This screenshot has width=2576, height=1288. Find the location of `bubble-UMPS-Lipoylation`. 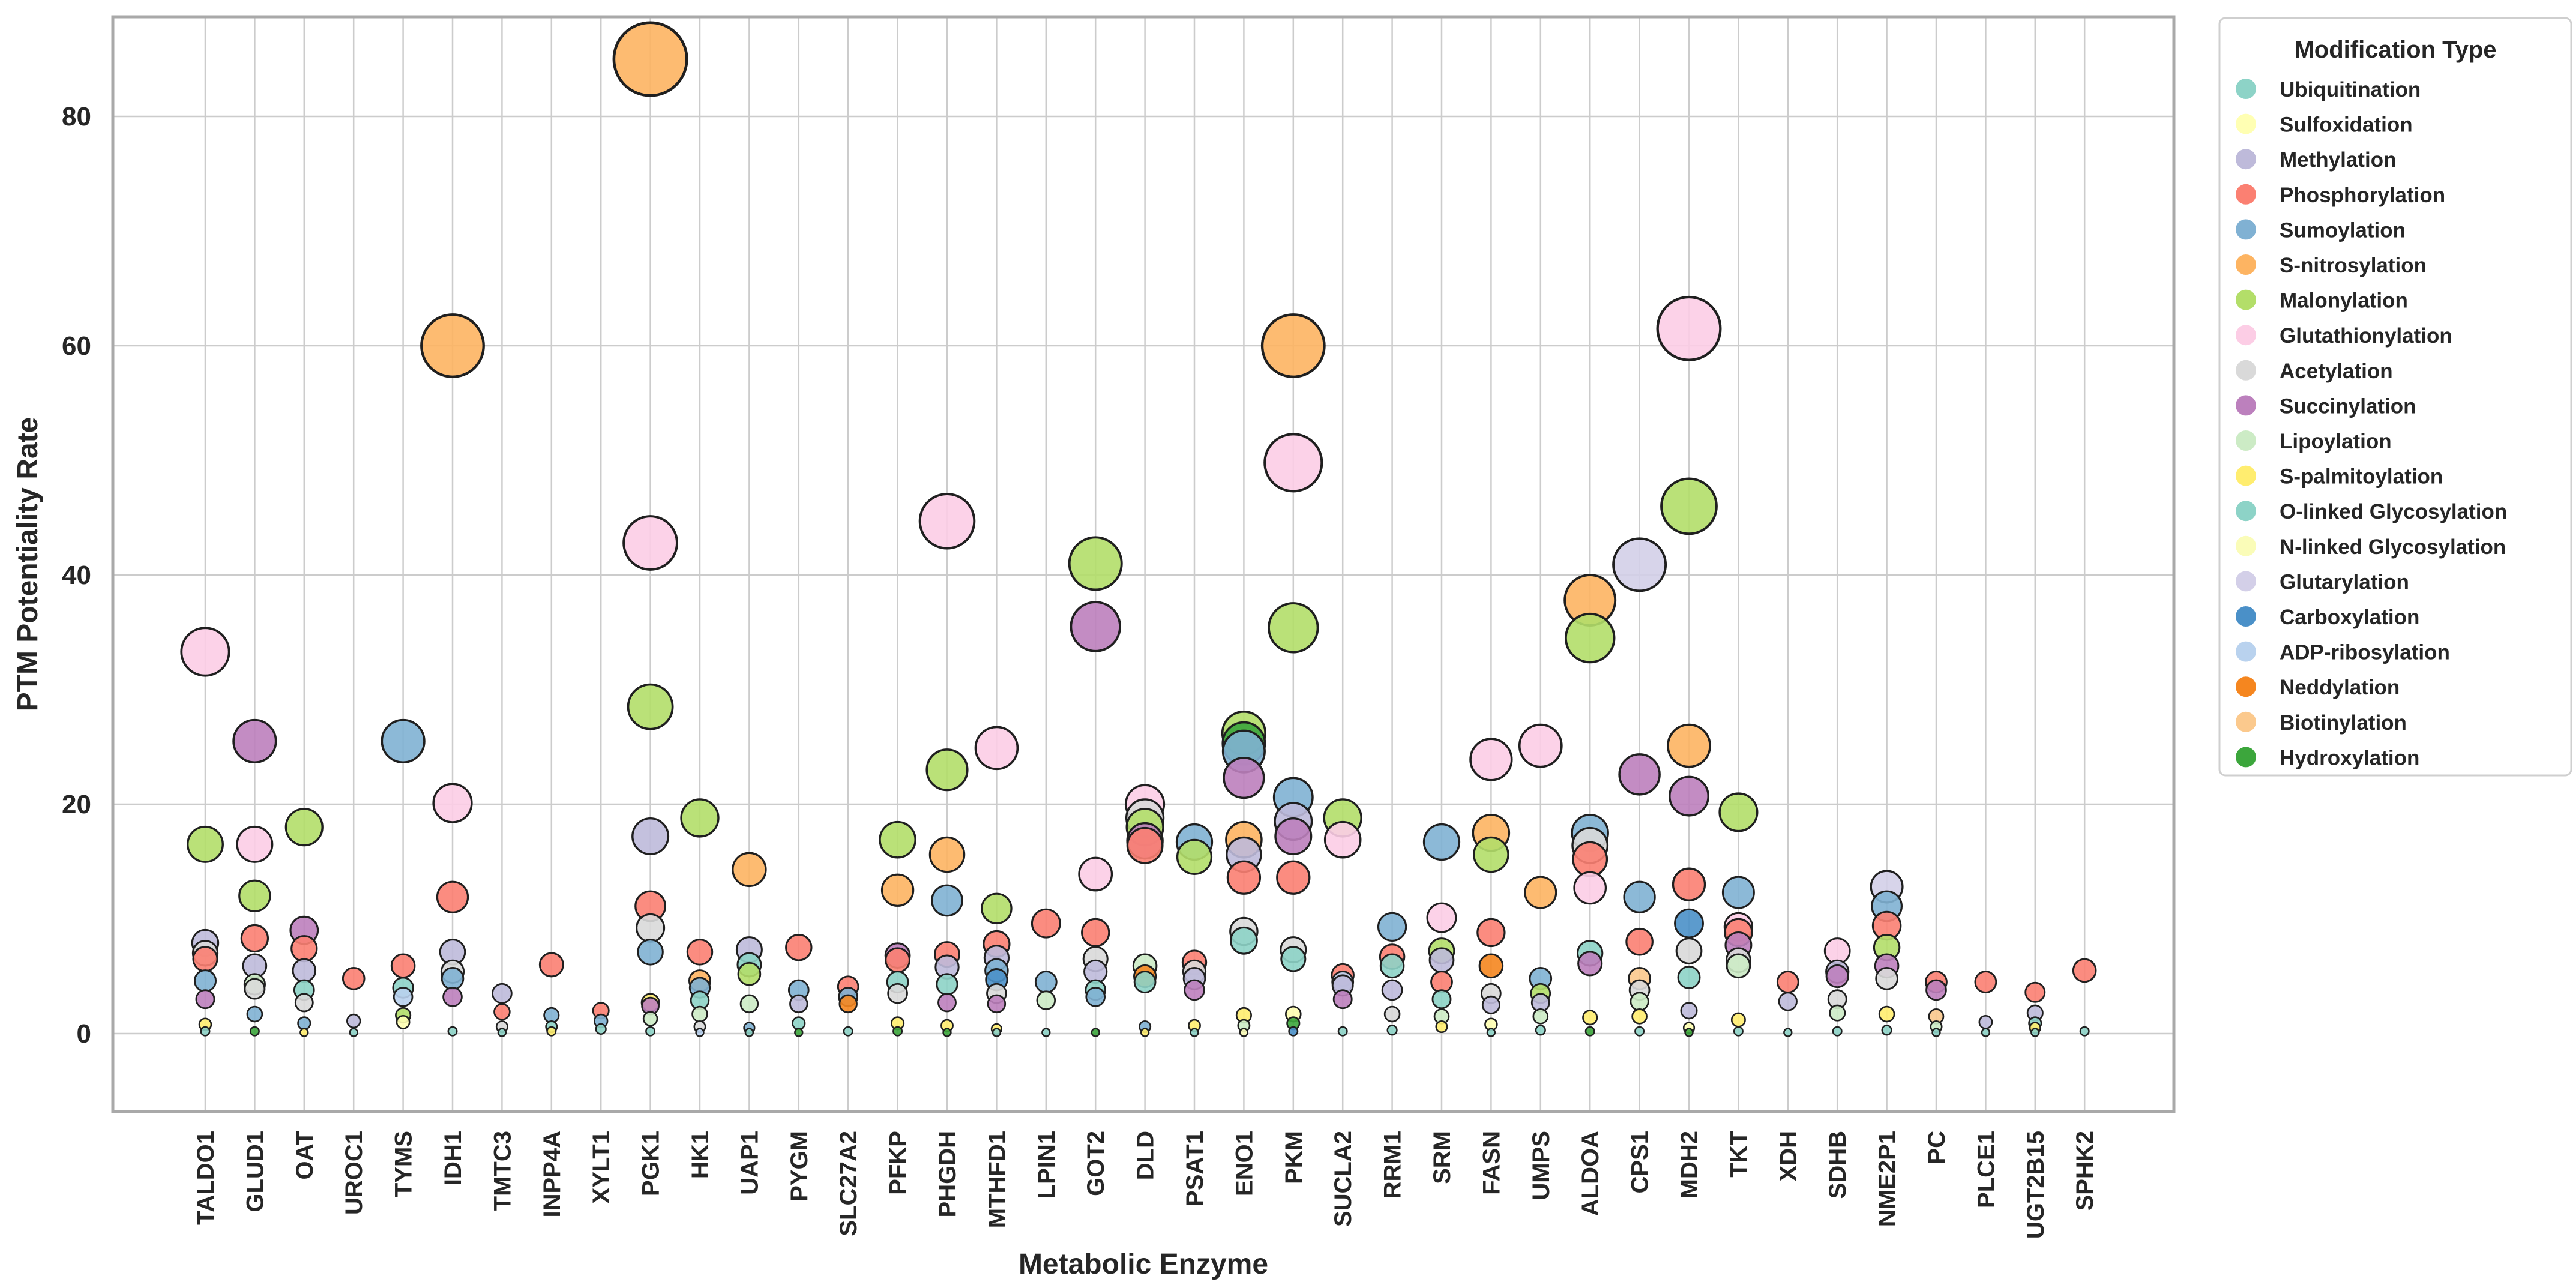

bubble-UMPS-Lipoylation is located at coordinates (1540, 1016).